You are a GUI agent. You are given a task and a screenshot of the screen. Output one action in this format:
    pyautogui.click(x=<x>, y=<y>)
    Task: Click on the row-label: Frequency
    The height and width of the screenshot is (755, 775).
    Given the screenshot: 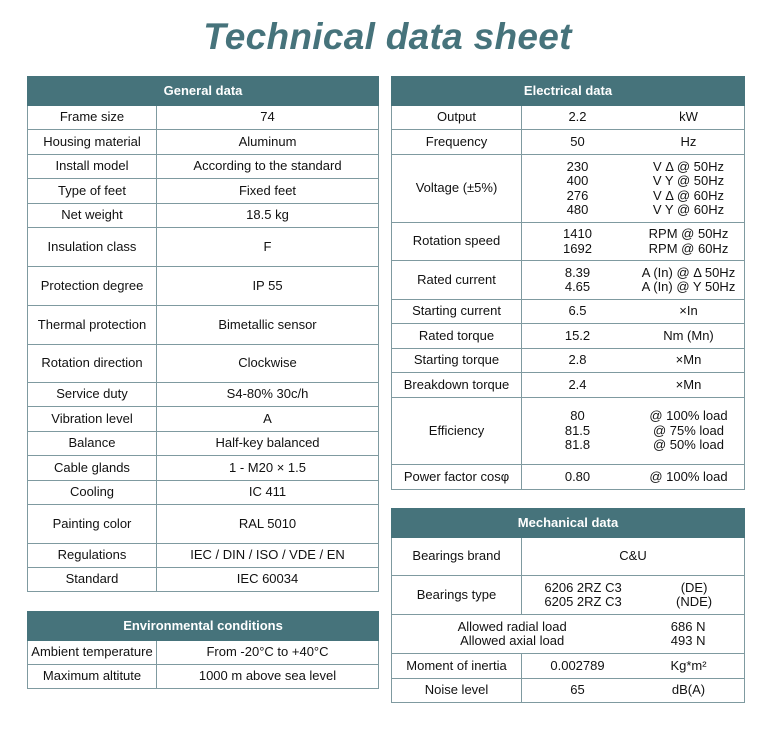 What is the action you would take?
    pyautogui.click(x=456, y=142)
    